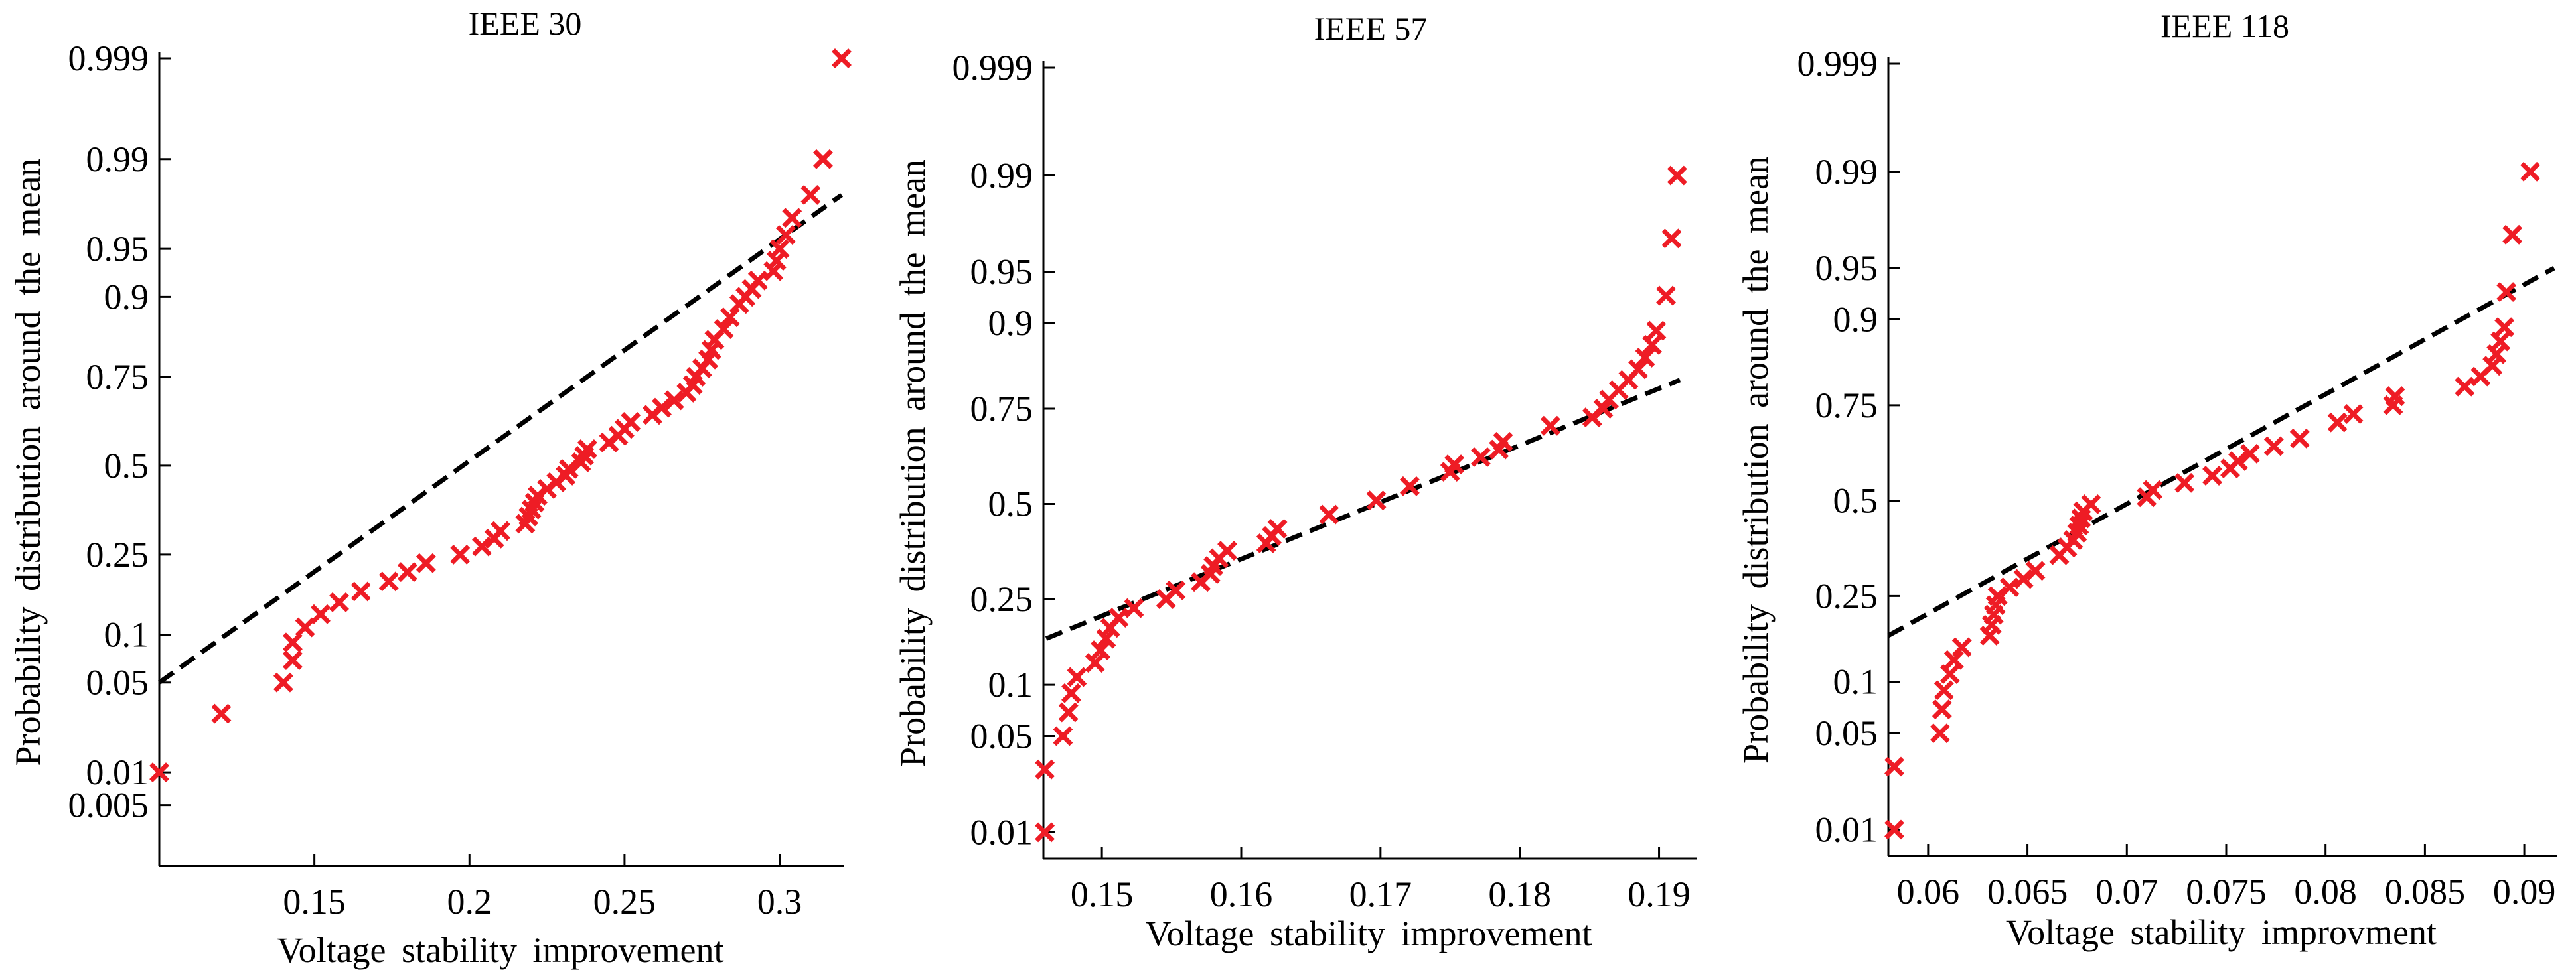 This screenshot has width=2576, height=972. I want to click on y-tick-label: 0.005, so click(109, 806).